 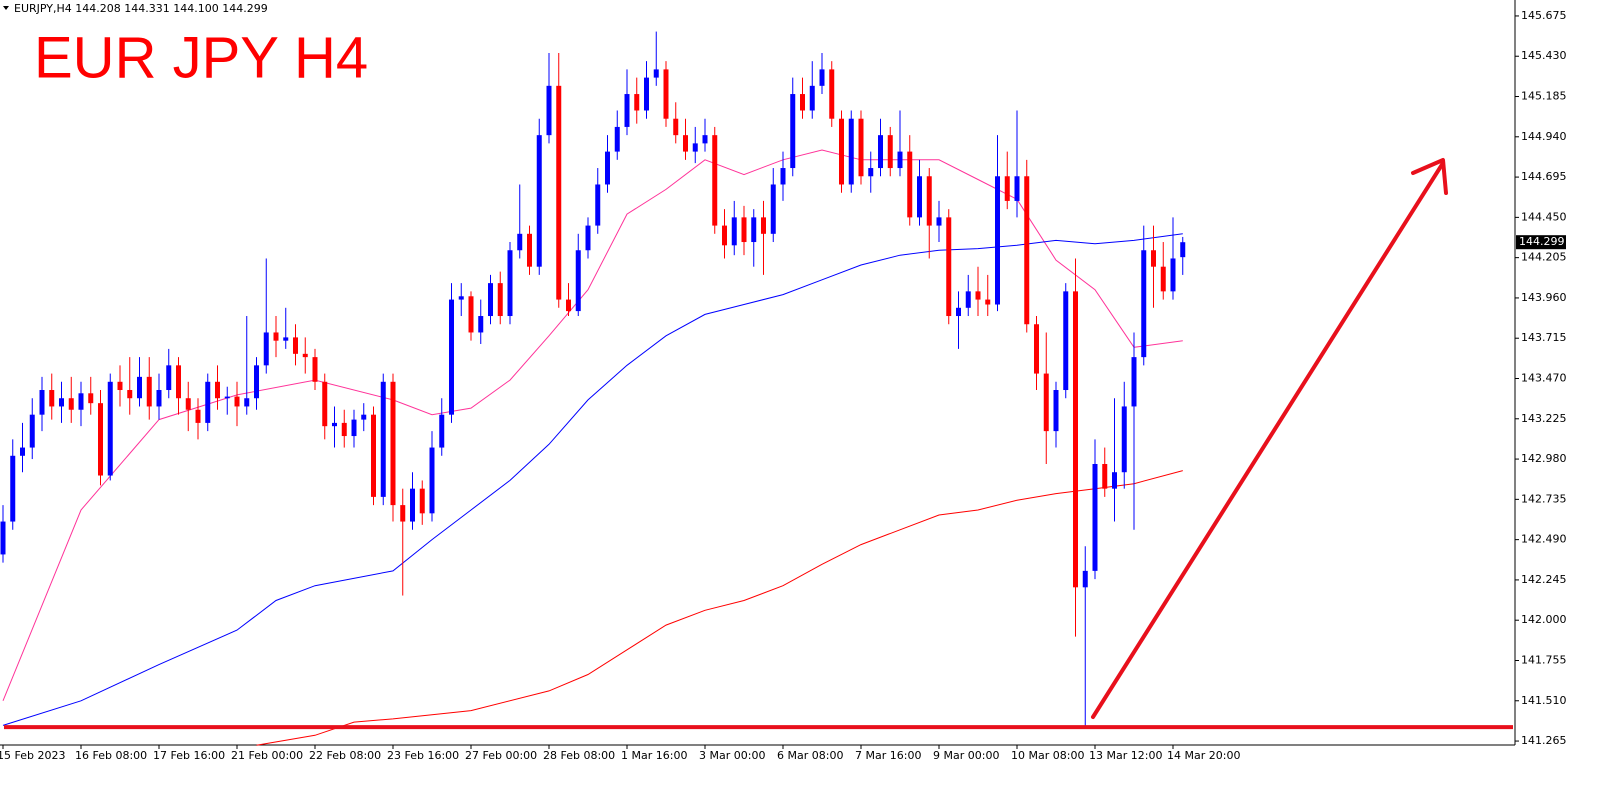 What do you see at coordinates (423, 755) in the screenshot?
I see `x-tick-label: 23 Feb 16:00` at bounding box center [423, 755].